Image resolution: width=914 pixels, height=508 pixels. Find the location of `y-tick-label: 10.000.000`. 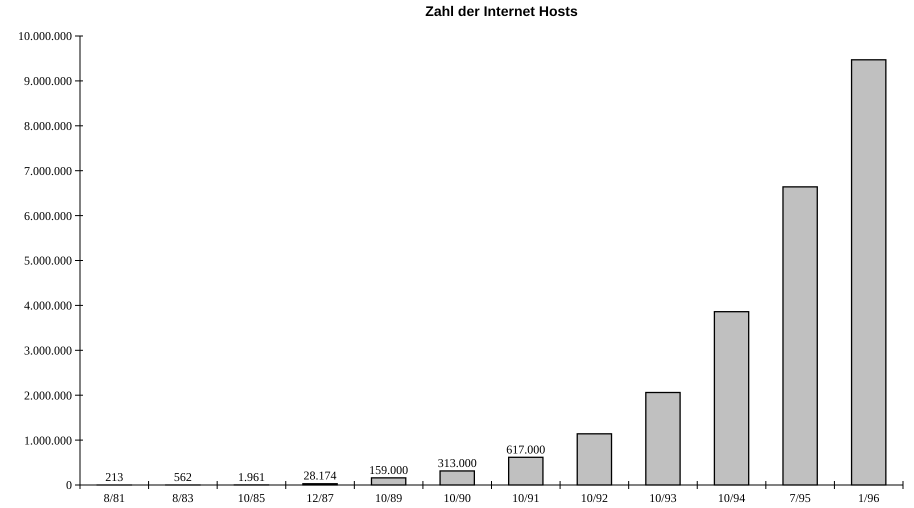

y-tick-label: 10.000.000 is located at coordinates (45, 36).